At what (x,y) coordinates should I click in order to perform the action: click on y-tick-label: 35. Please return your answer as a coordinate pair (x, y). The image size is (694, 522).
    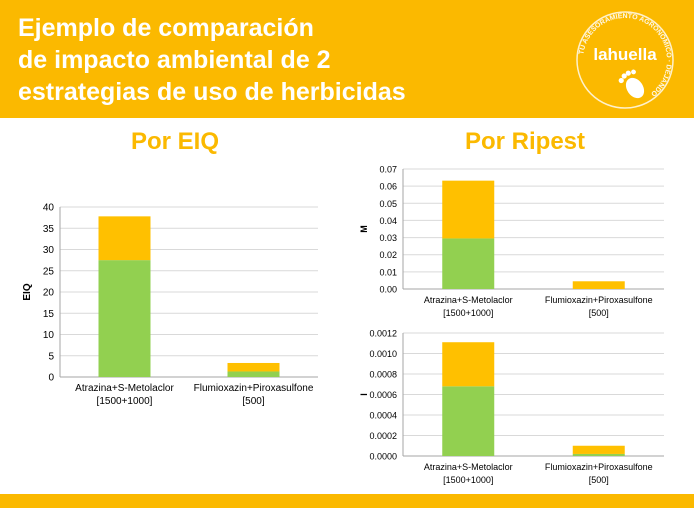
    Looking at the image, I should click on (49, 229).